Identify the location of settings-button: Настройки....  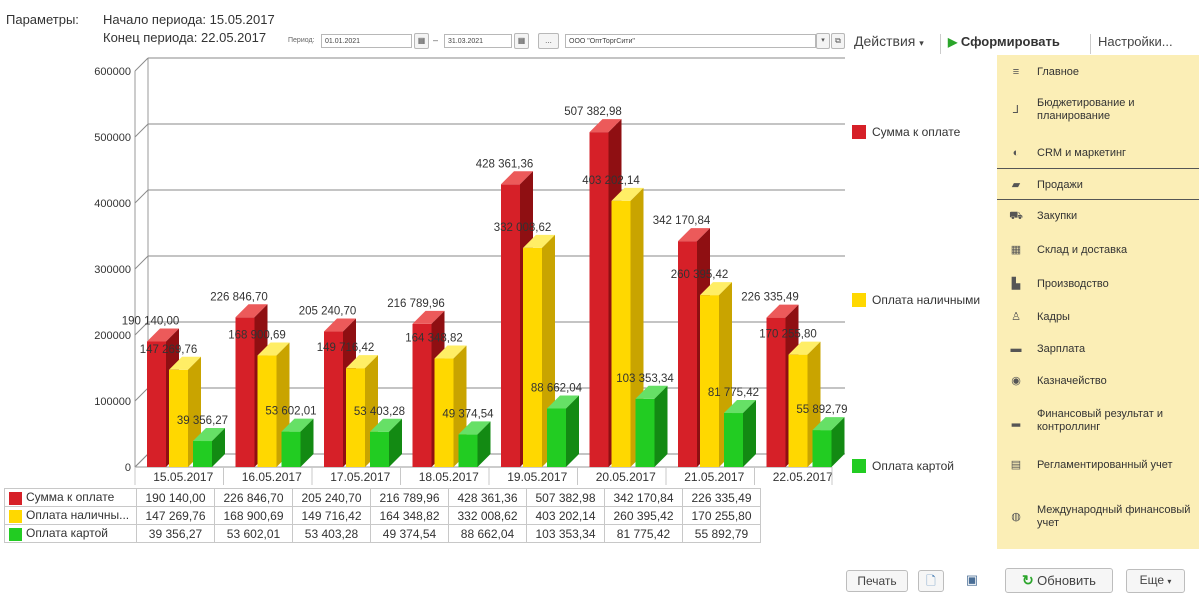
(1135, 41).